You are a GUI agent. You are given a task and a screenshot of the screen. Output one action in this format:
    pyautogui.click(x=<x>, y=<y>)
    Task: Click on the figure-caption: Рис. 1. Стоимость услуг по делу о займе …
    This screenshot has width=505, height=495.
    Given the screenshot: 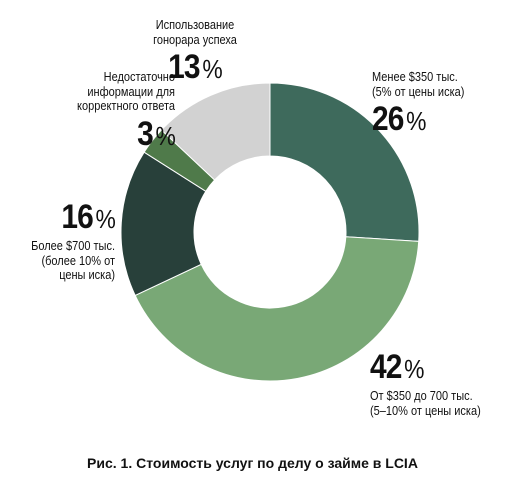 What is the action you would take?
    pyautogui.click(x=252, y=463)
    